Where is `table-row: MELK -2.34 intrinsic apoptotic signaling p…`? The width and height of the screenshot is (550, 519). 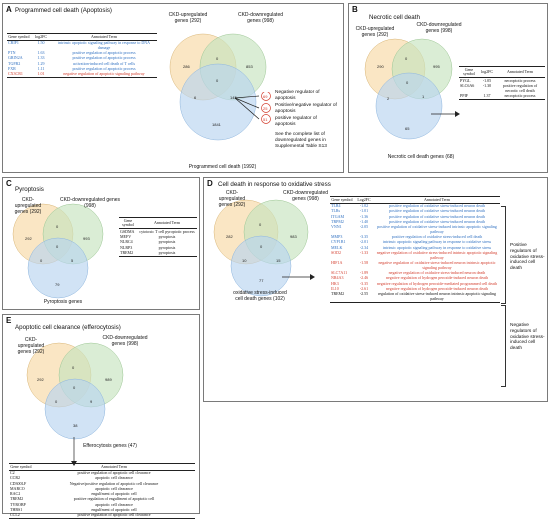 table-row: MELK -2.34 intrinsic apoptotic signaling p… is located at coordinates (415, 247).